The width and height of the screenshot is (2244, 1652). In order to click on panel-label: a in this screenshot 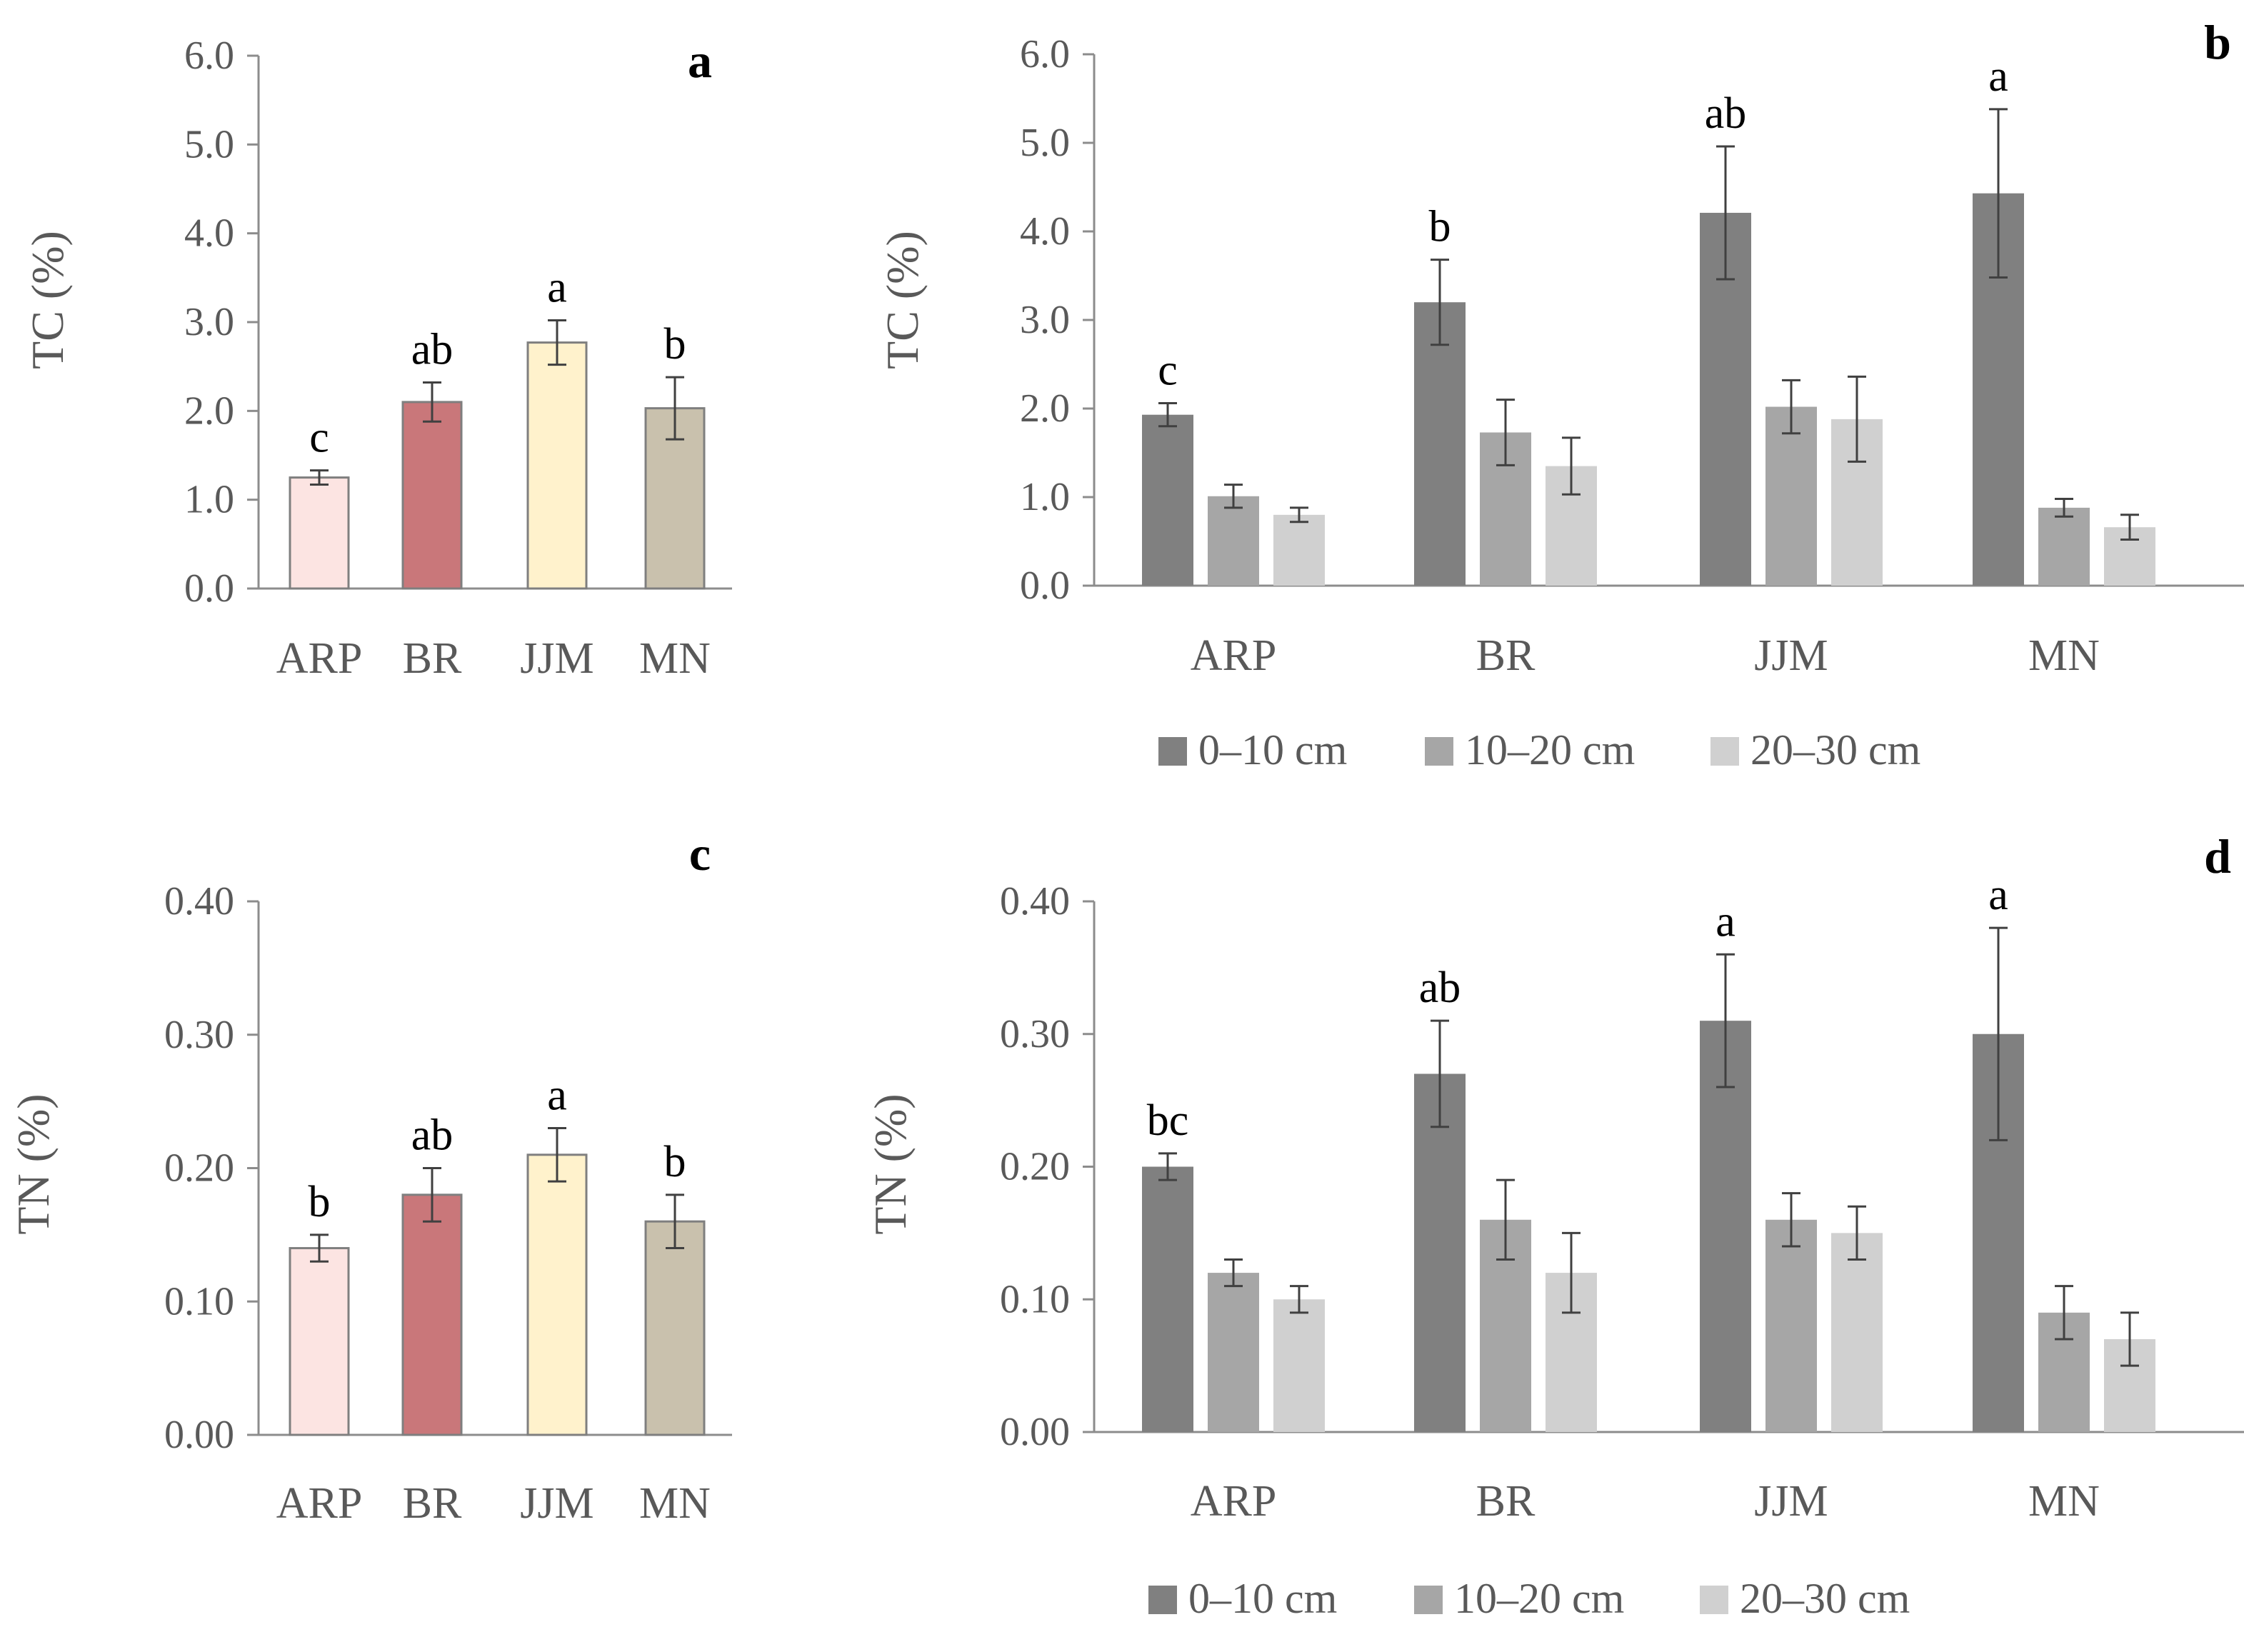, I will do `click(700, 61)`.